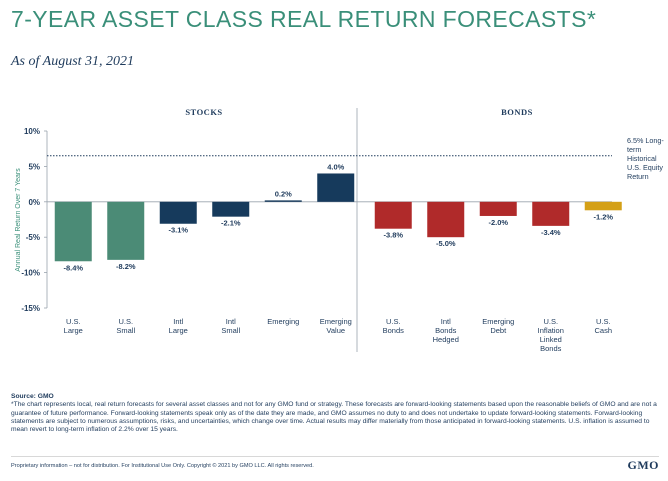  Describe the element at coordinates (34, 202) in the screenshot. I see `y-tick-label: 0%` at that location.